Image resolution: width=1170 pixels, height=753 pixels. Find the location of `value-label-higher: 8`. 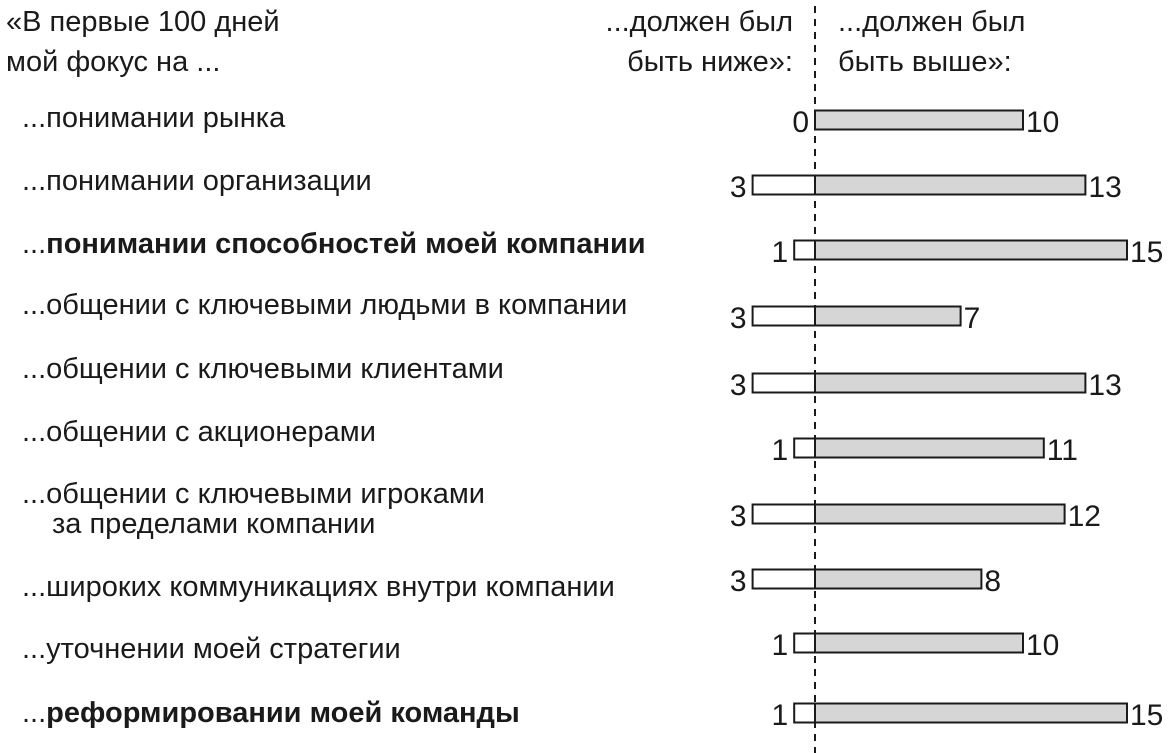

value-label-higher: 8 is located at coordinates (992, 581).